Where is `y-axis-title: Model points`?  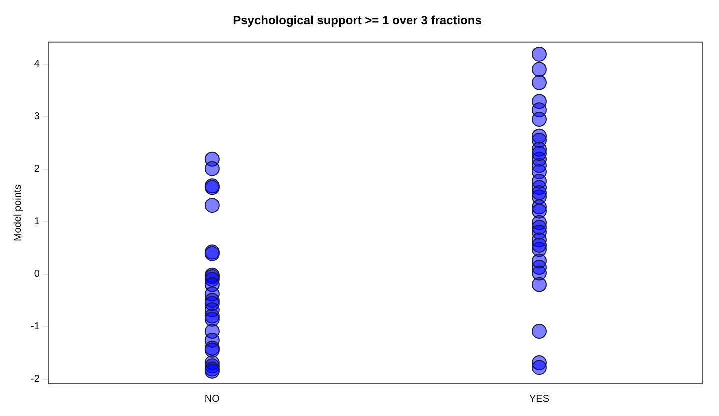 y-axis-title: Model points is located at coordinates (18, 213).